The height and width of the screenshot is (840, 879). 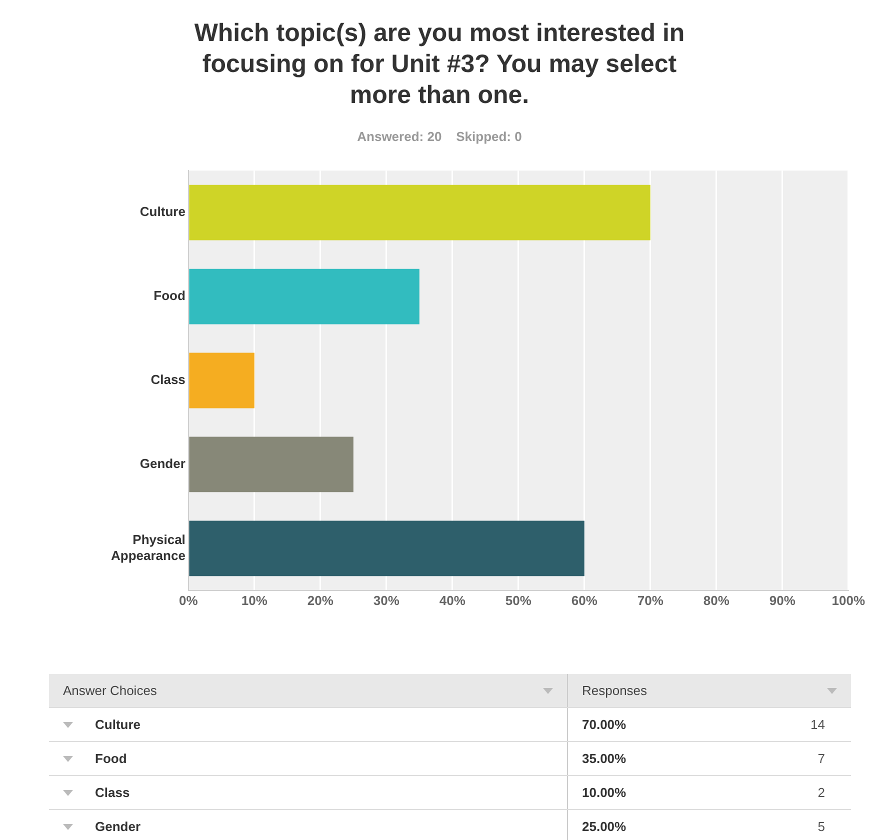 What do you see at coordinates (112, 792) in the screenshot?
I see `category-label: Class` at bounding box center [112, 792].